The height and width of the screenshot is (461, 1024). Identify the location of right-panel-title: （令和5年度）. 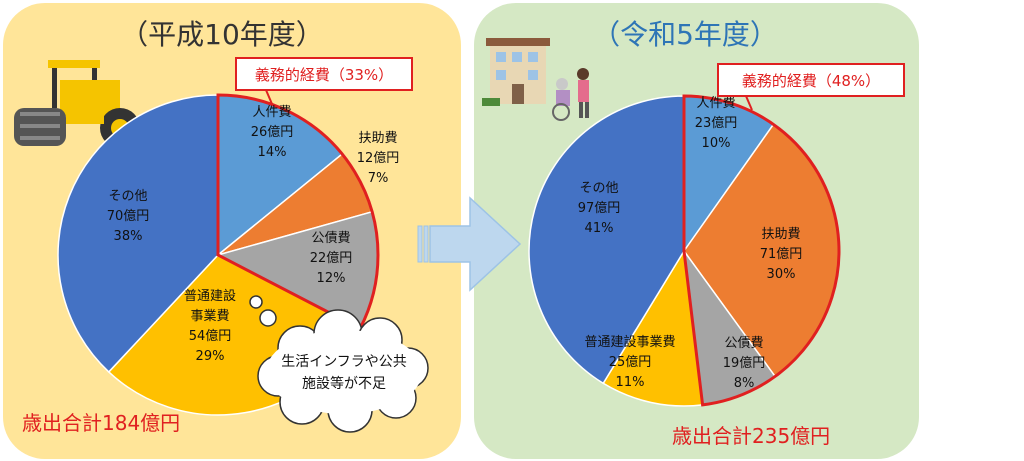
(685, 34).